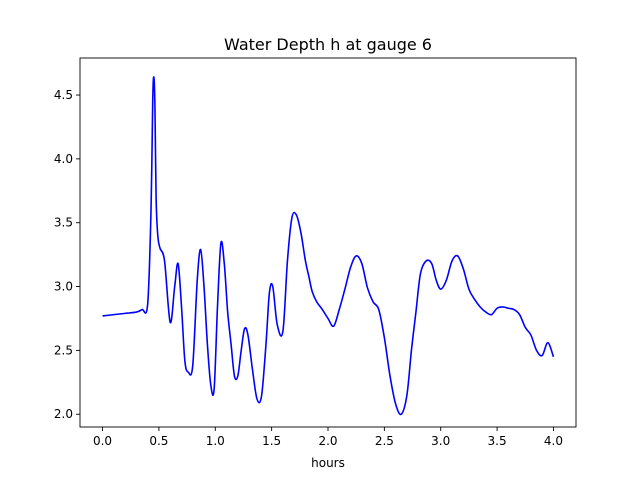 The height and width of the screenshot is (484, 640). I want to click on x-tick-label: 2.5, so click(384, 441).